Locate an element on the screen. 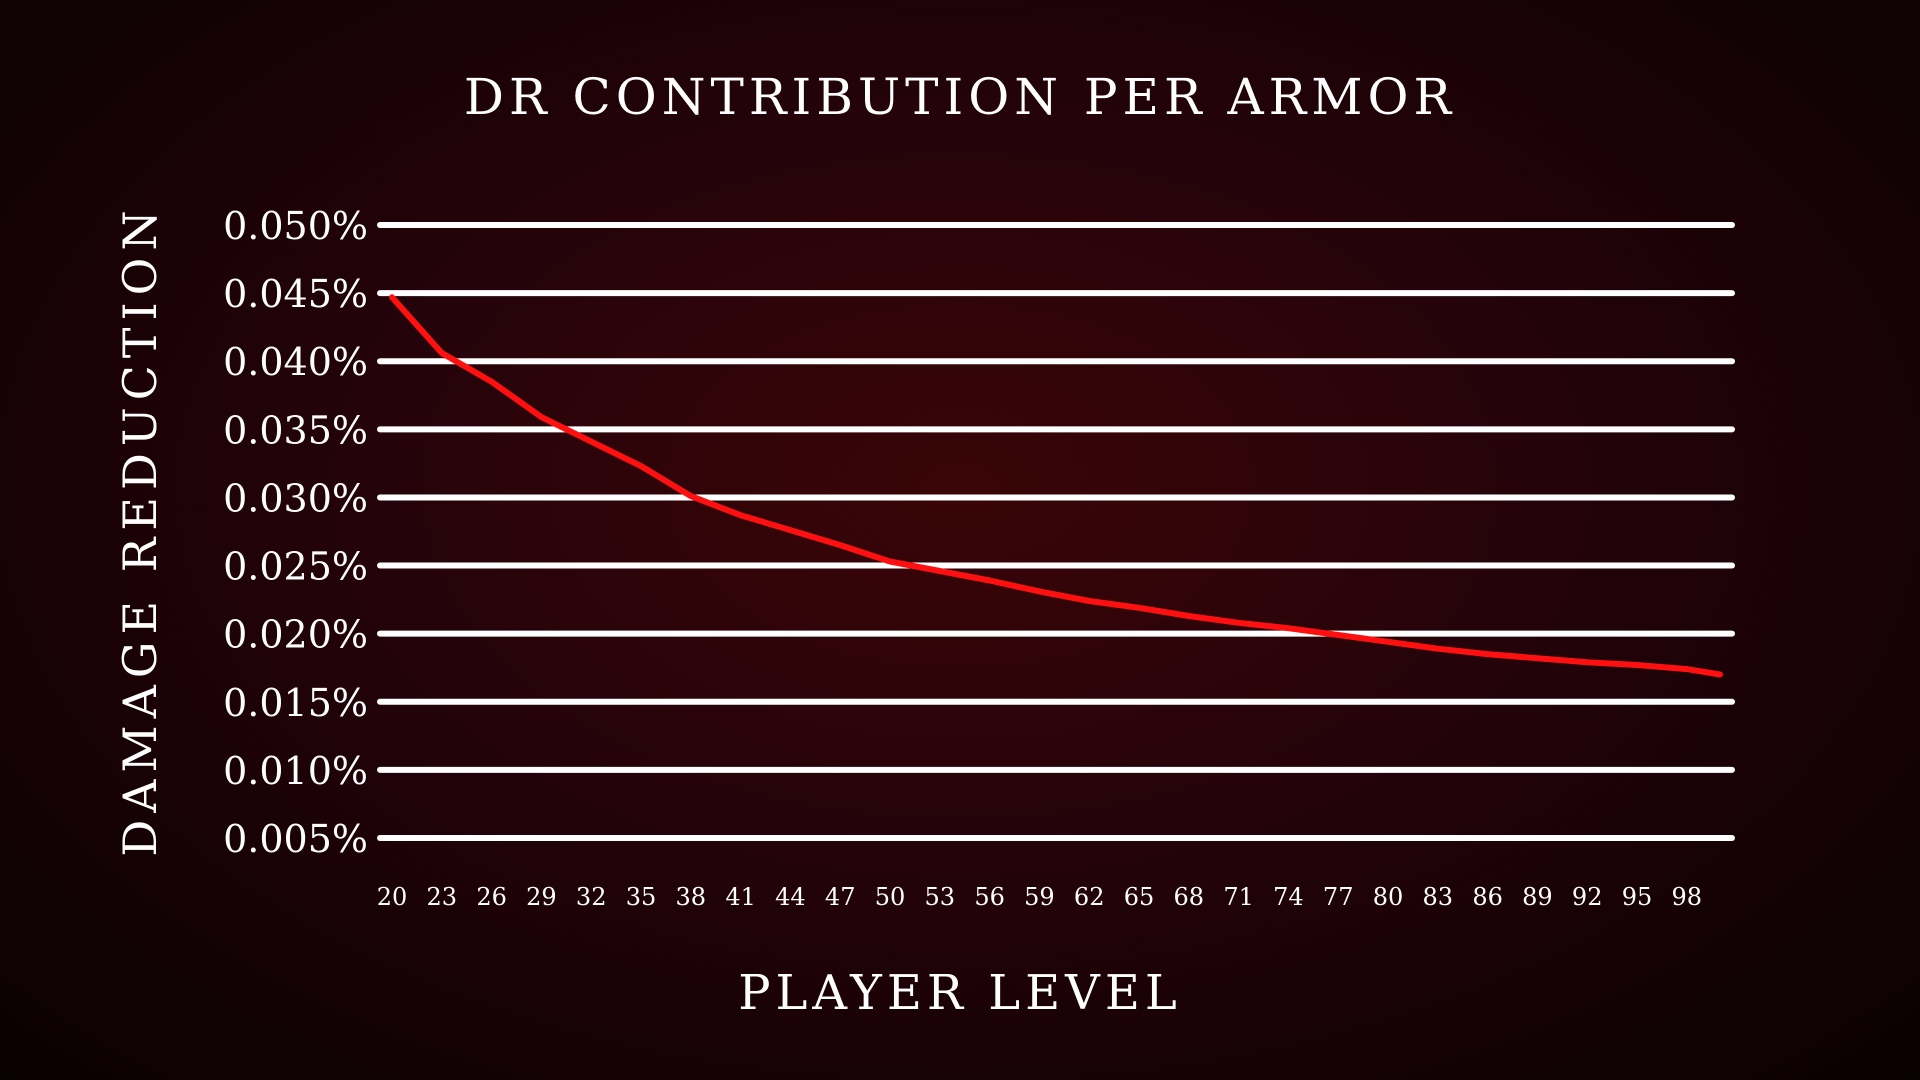 This screenshot has height=1080, width=1920. x-tick-label: 35 is located at coordinates (641, 897).